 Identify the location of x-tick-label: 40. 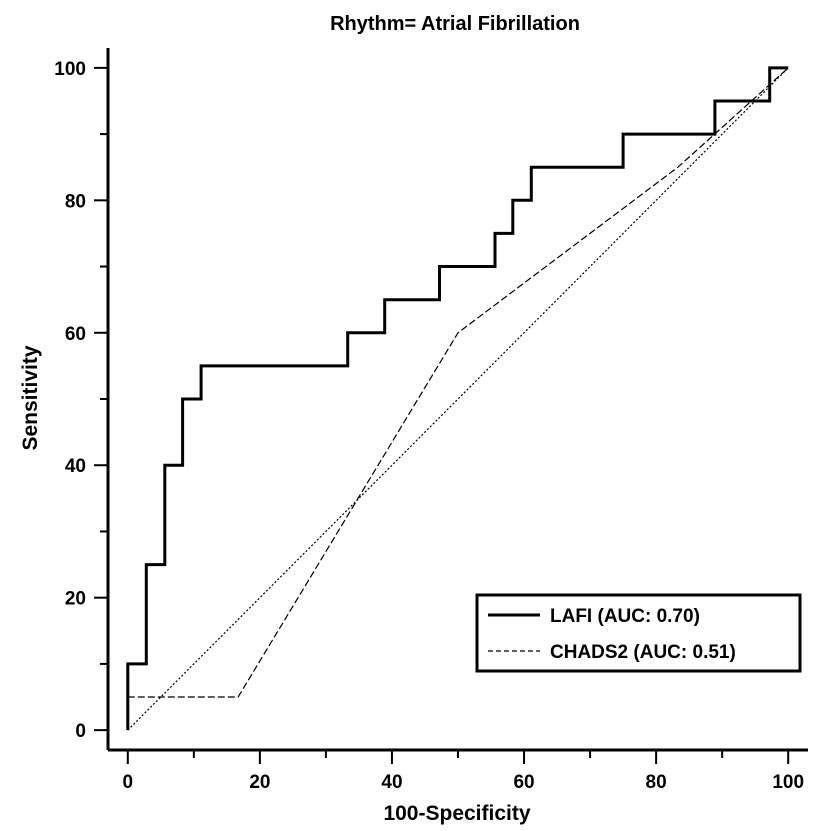
(391, 782).